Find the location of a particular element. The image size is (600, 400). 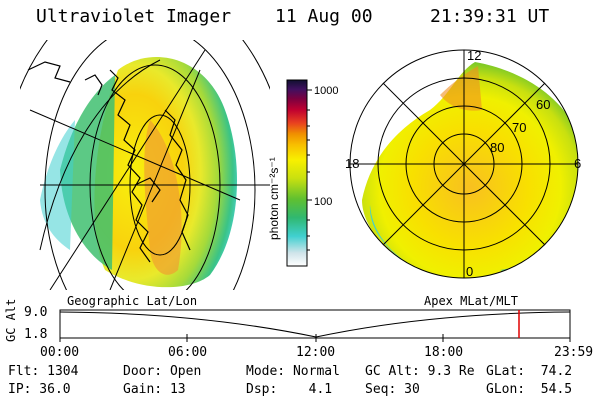

altitude-ytick-top: 9.0 is located at coordinates (36, 312).